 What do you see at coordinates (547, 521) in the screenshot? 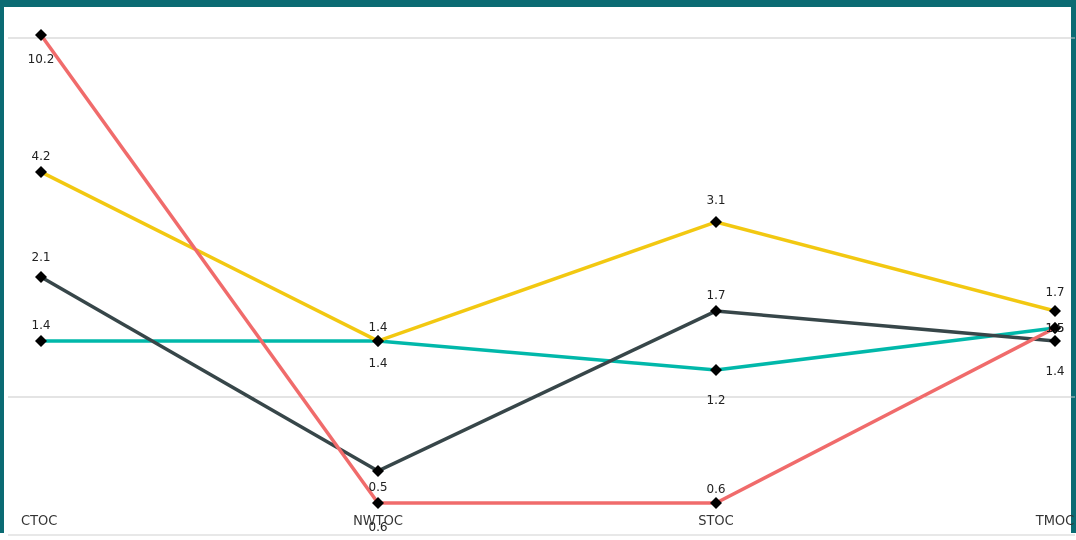
I see `x-axis: CTOC NWTOC STOC TMOC` at bounding box center [547, 521].